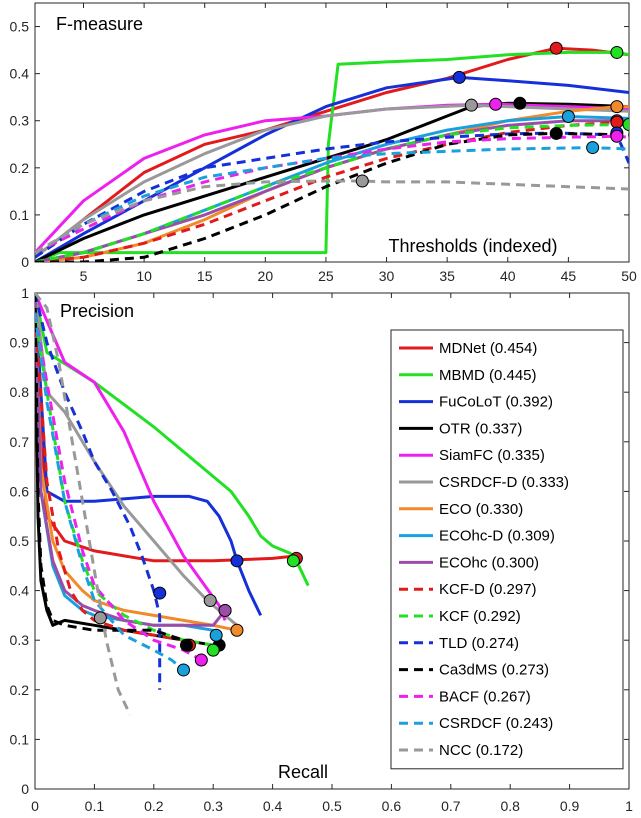  I want to click on legend-label-siamfc: SiamFC (0.335), so click(492, 455).